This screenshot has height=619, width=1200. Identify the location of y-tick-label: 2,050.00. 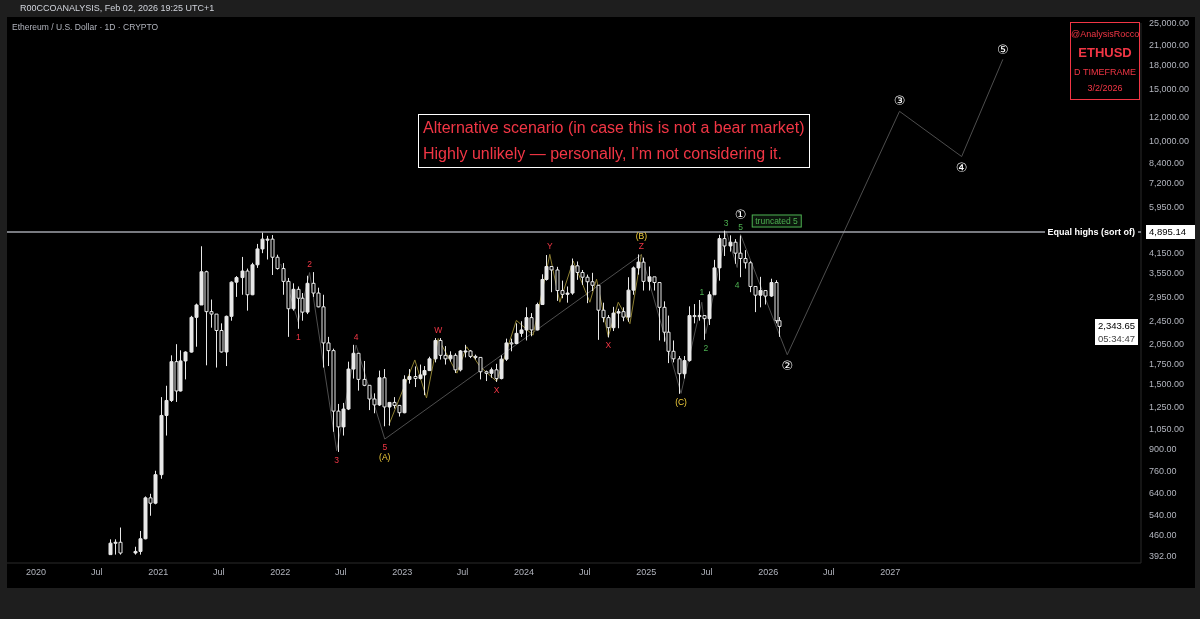
(1167, 343).